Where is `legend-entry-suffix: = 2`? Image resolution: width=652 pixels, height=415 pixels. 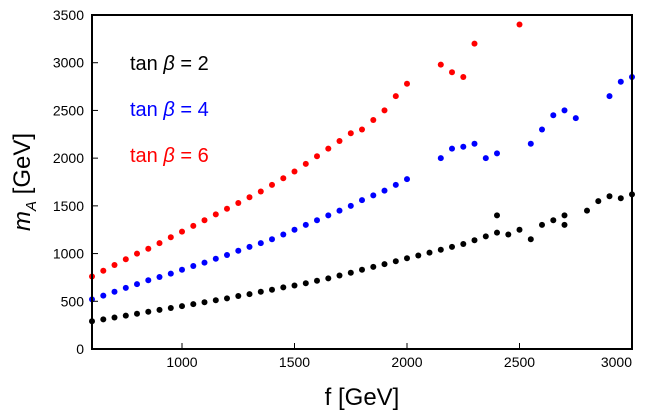 legend-entry-suffix: = 2 is located at coordinates (192, 64).